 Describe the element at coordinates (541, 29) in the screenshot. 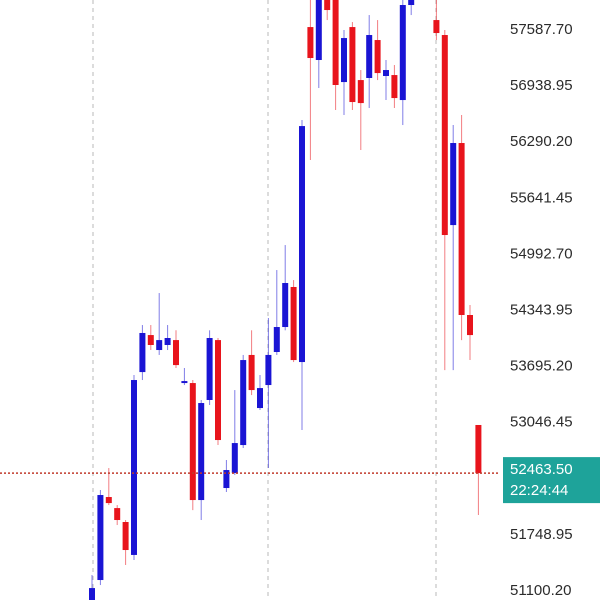

I see `y-tick-label: 57587.70` at that location.